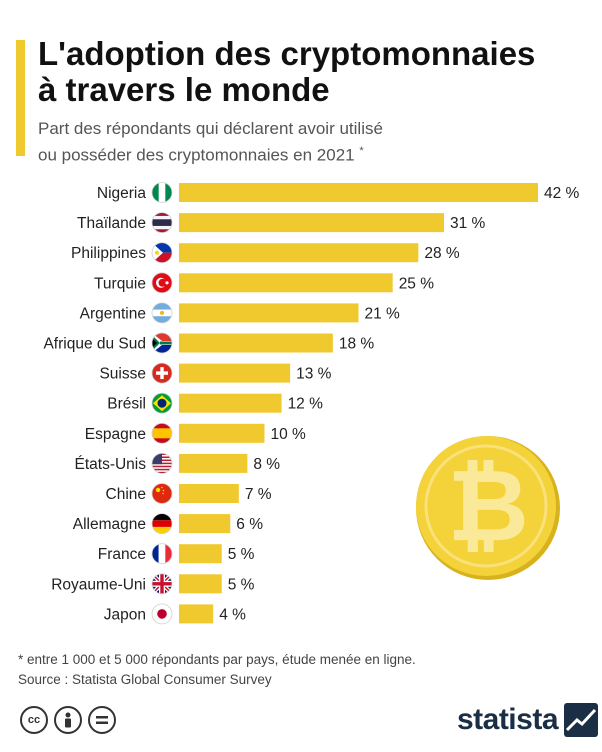 This screenshot has height=752, width=602. Describe the element at coordinates (108, 253) in the screenshot. I see `category-label: Philippines` at that location.